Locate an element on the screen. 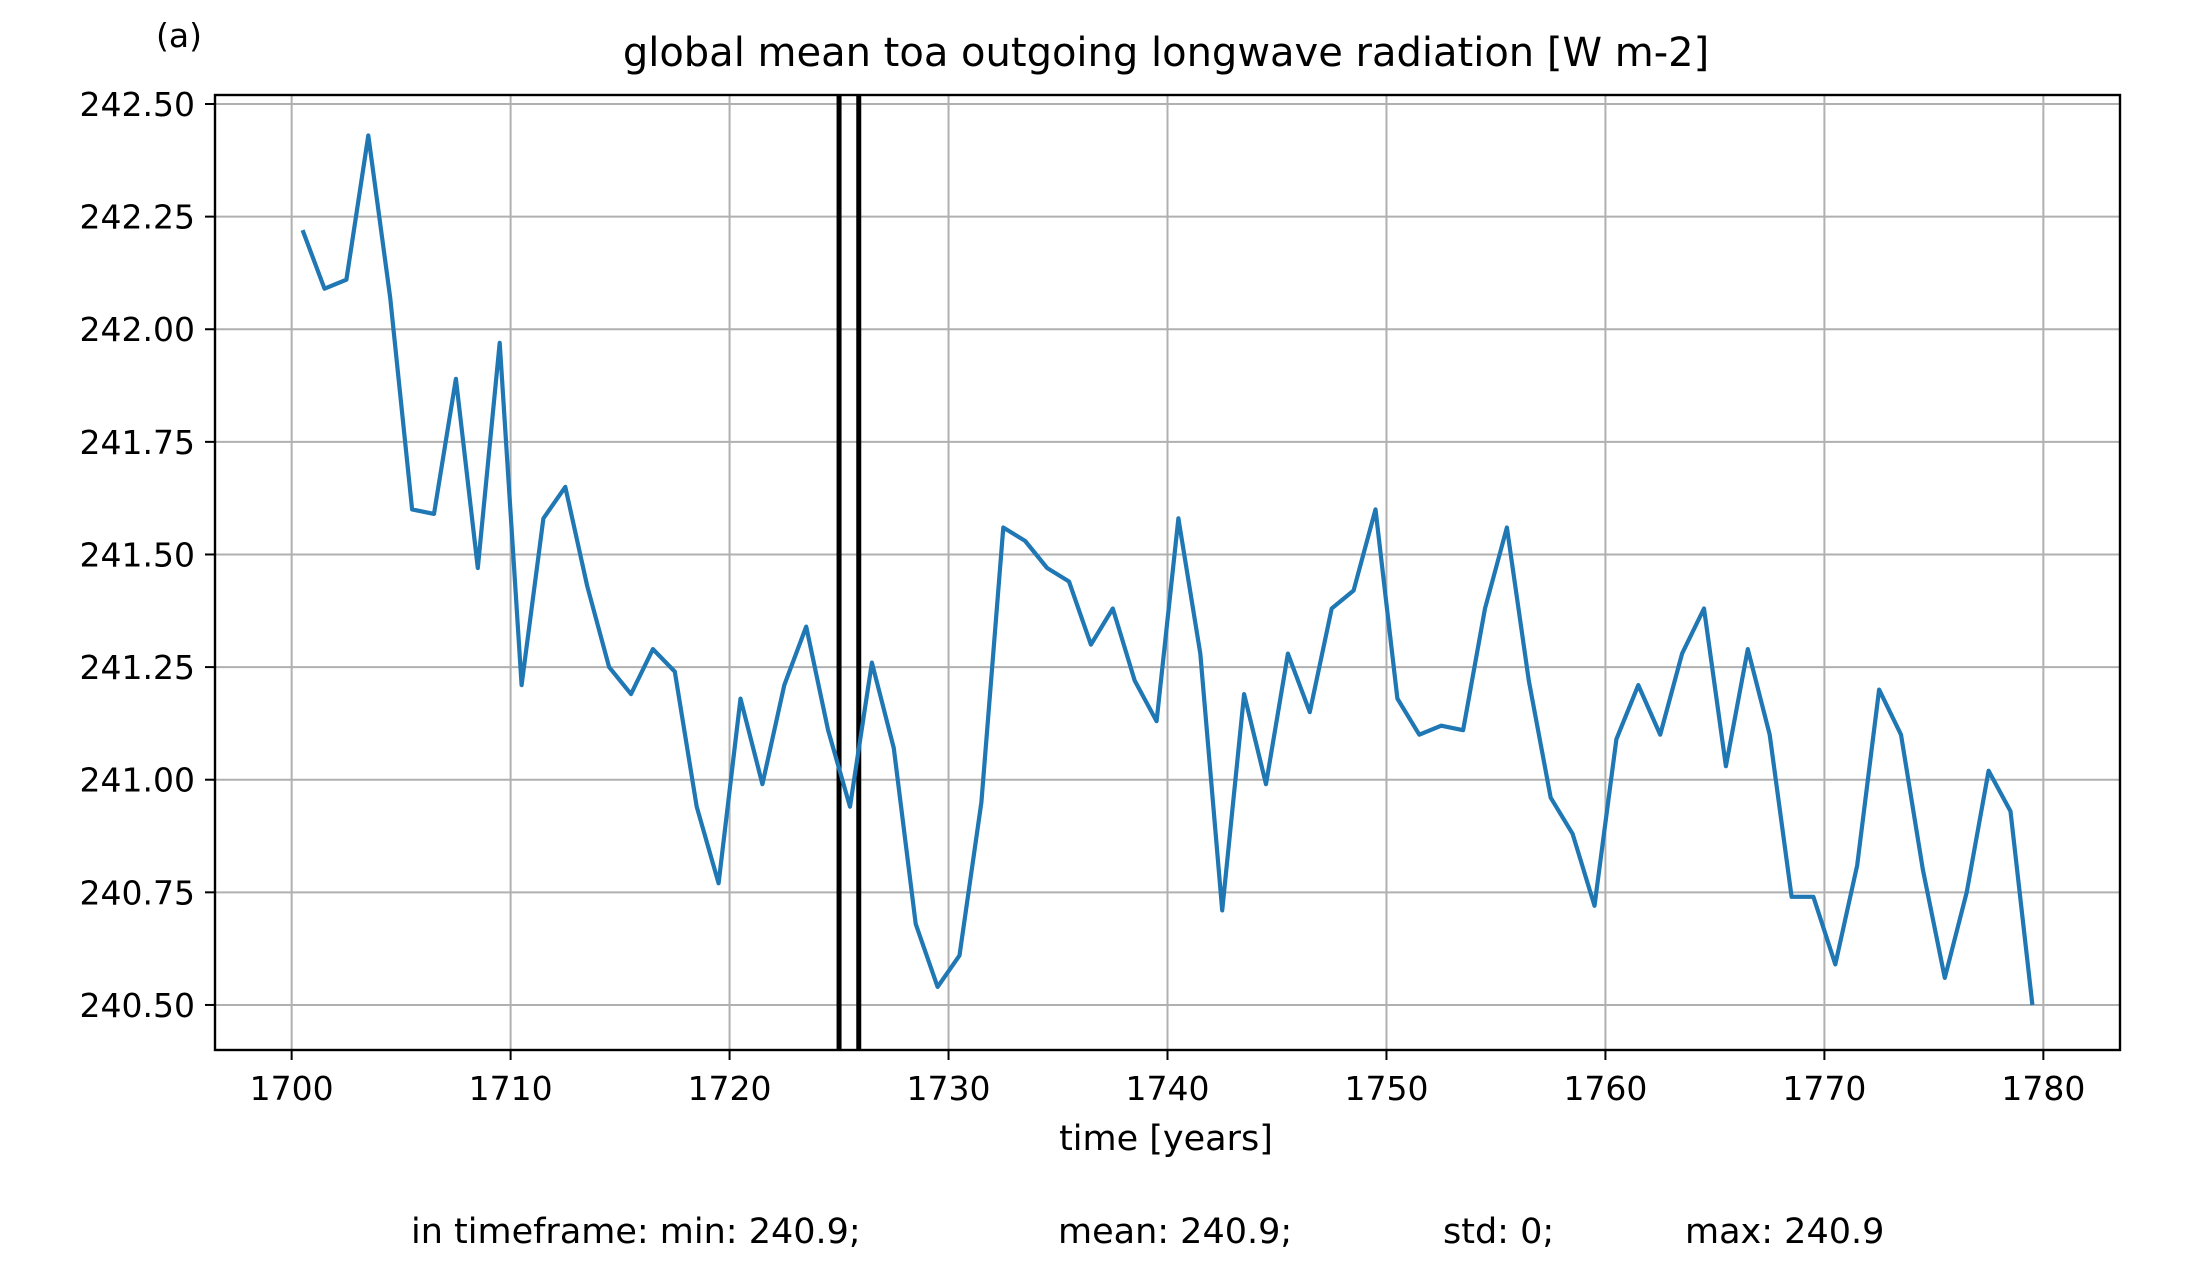 This screenshot has height=1263, width=2196. y-tick-label: 241.50 is located at coordinates (137, 554).